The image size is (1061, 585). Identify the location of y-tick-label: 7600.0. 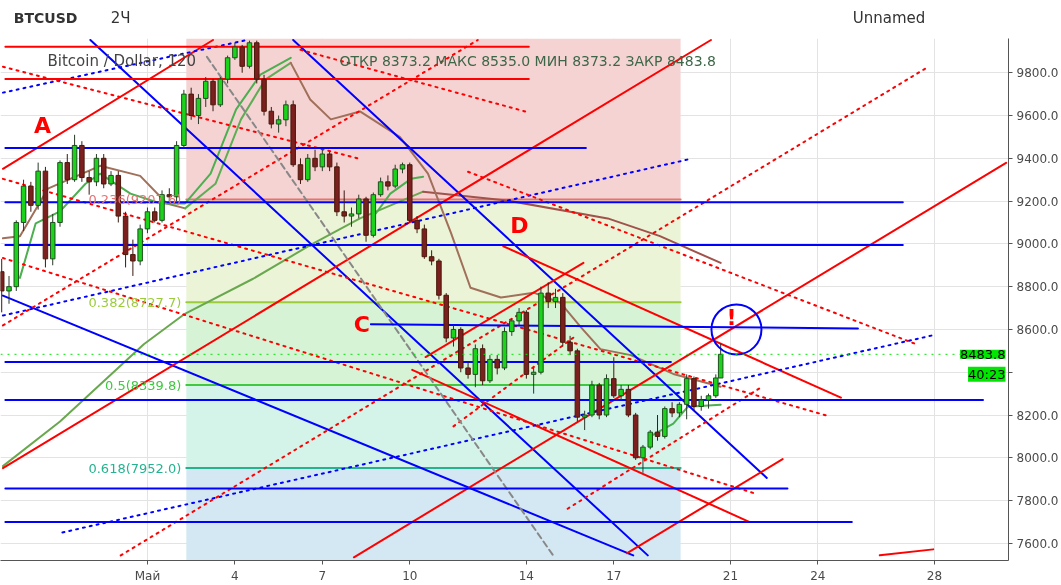
(1037, 543).